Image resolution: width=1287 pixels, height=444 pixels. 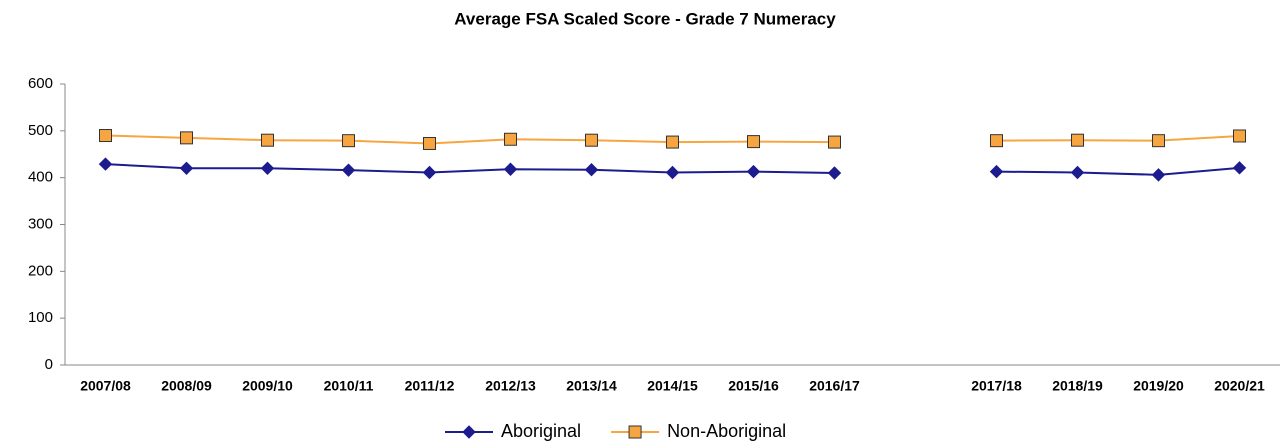 I want to click on x-tick-label: 2013/14, so click(x=591, y=386).